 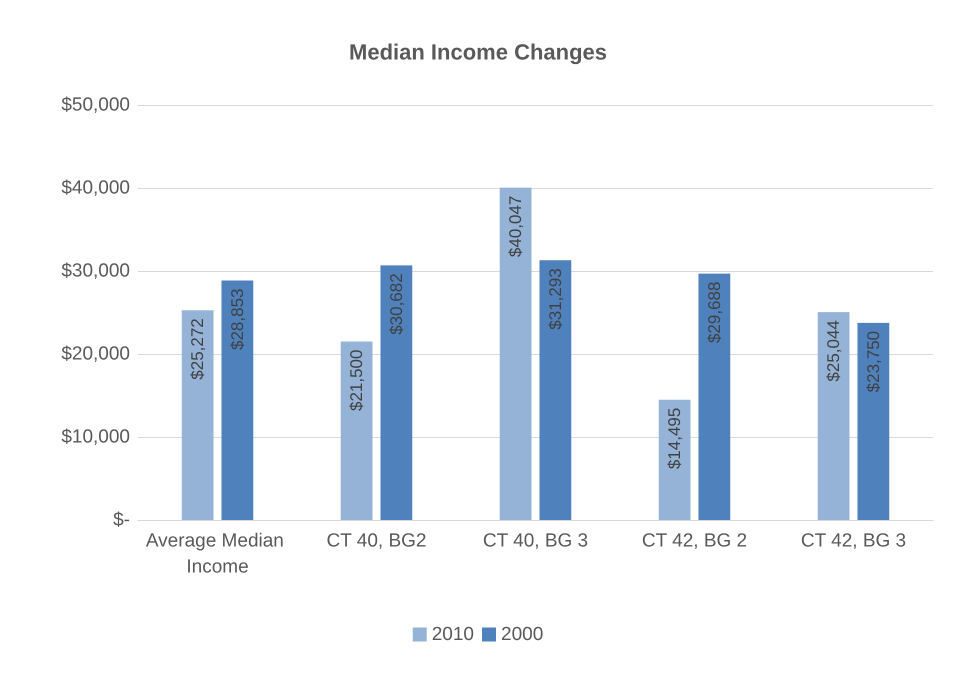 What do you see at coordinates (121, 520) in the screenshot?
I see `y-tick-label: $-` at bounding box center [121, 520].